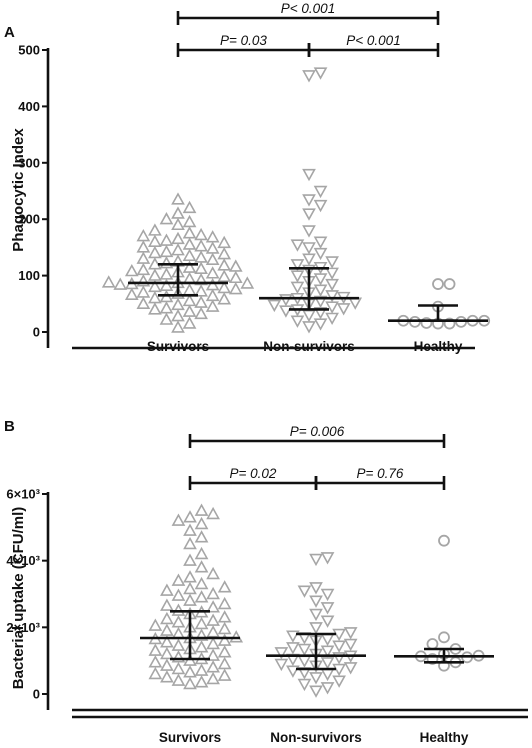 The height and width of the screenshot is (748, 532). What do you see at coordinates (380, 473) in the screenshot?
I see `panel-b-p-value-label: P= 0.76` at bounding box center [380, 473].